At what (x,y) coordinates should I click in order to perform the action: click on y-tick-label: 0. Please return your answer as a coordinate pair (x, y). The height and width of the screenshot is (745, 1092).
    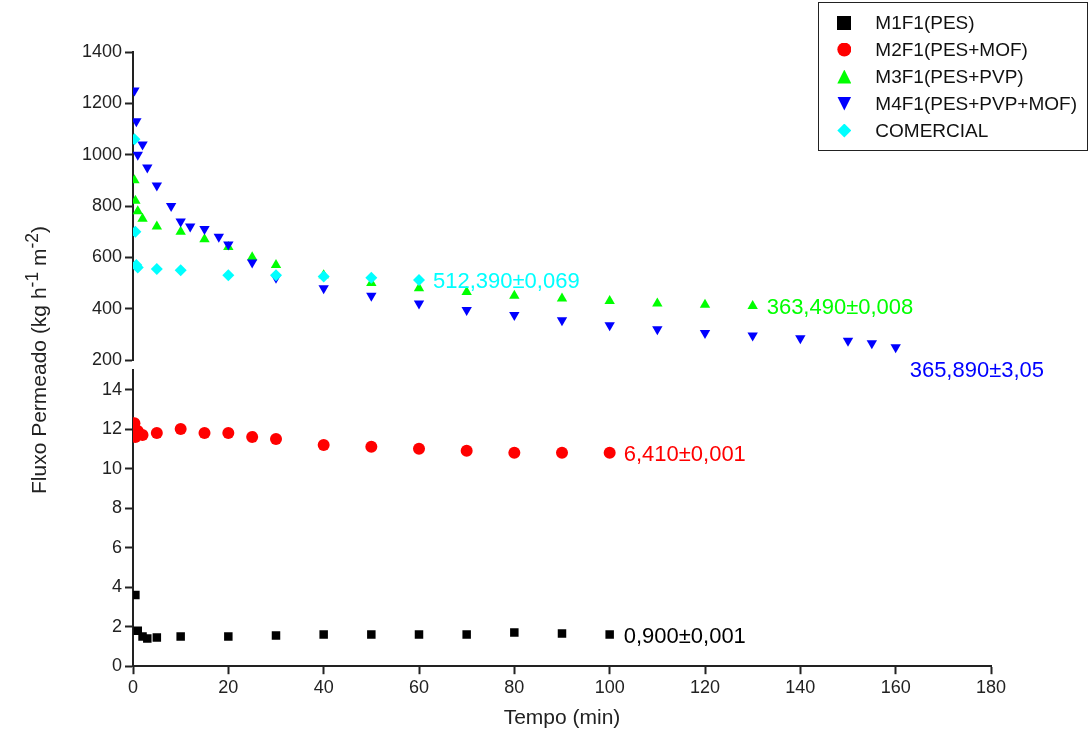
    Looking at the image, I should click on (116, 665).